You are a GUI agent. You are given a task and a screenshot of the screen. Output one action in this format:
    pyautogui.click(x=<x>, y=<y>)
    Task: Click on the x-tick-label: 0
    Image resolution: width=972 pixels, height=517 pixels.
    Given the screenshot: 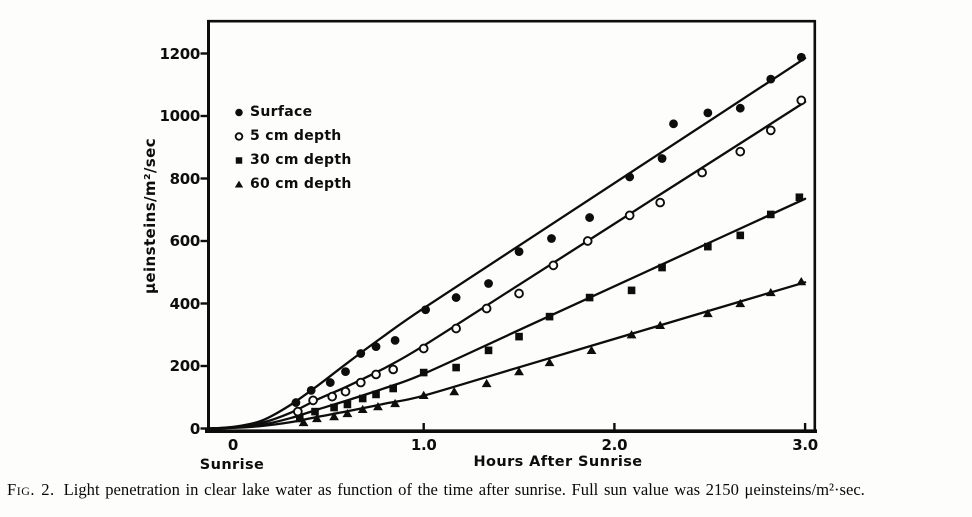 What is the action you would take?
    pyautogui.click(x=233, y=444)
    